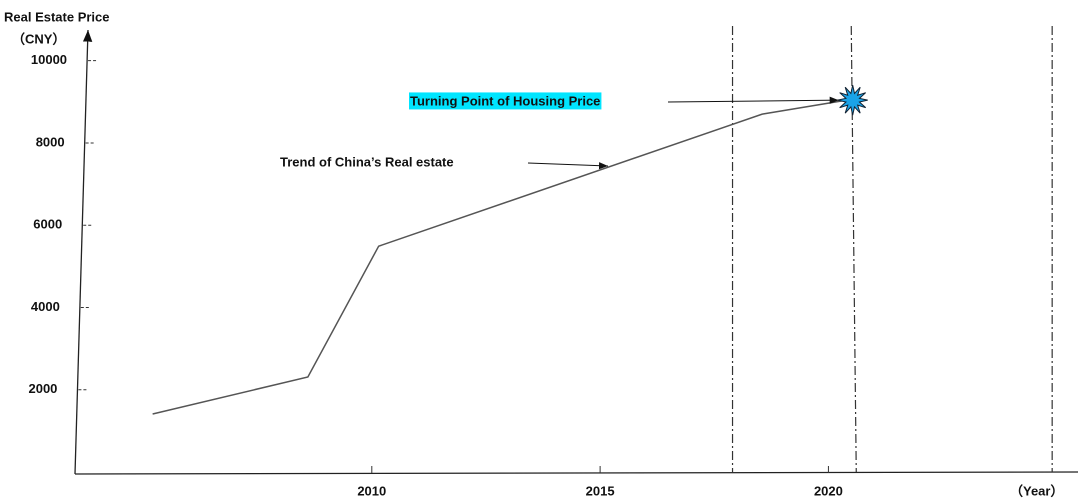 The height and width of the screenshot is (500, 1081). I want to click on x-axis-label: （Year）, so click(1036, 490).